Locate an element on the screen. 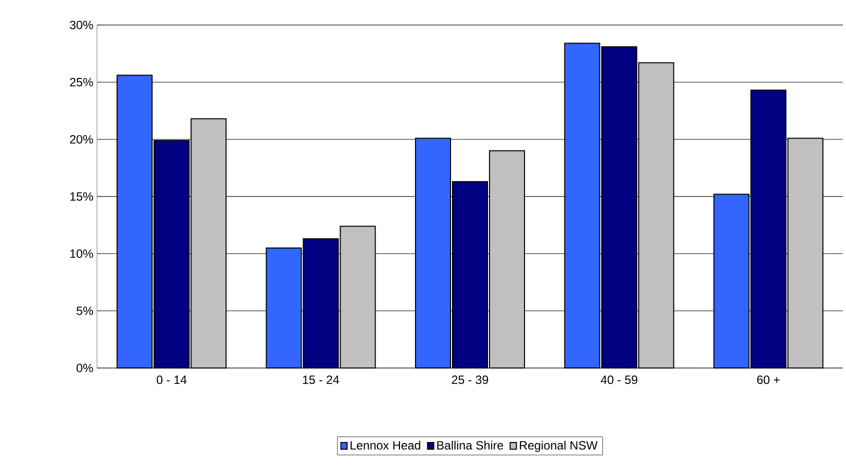 This screenshot has height=466, width=846. x-tick-label: 25 - 39 is located at coordinates (470, 380).